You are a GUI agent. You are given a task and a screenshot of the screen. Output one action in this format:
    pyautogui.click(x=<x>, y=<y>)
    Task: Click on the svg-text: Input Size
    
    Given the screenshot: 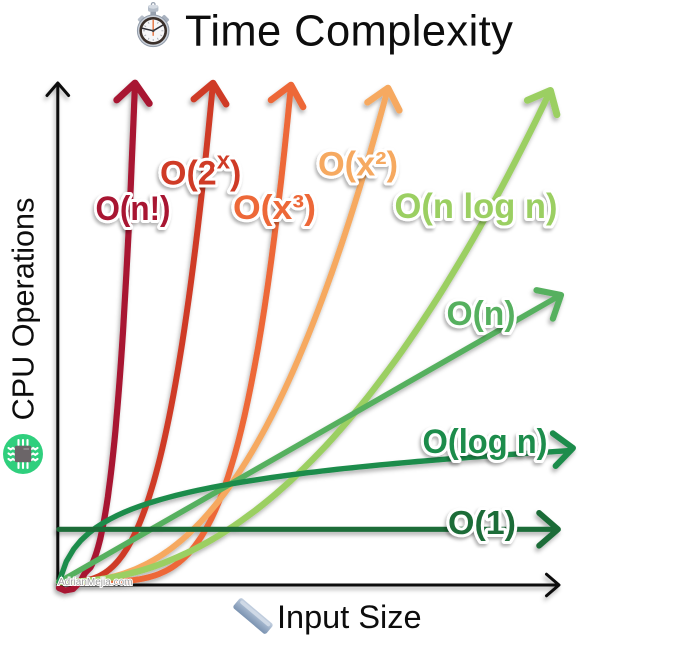 What is the action you would take?
    pyautogui.click(x=349, y=617)
    